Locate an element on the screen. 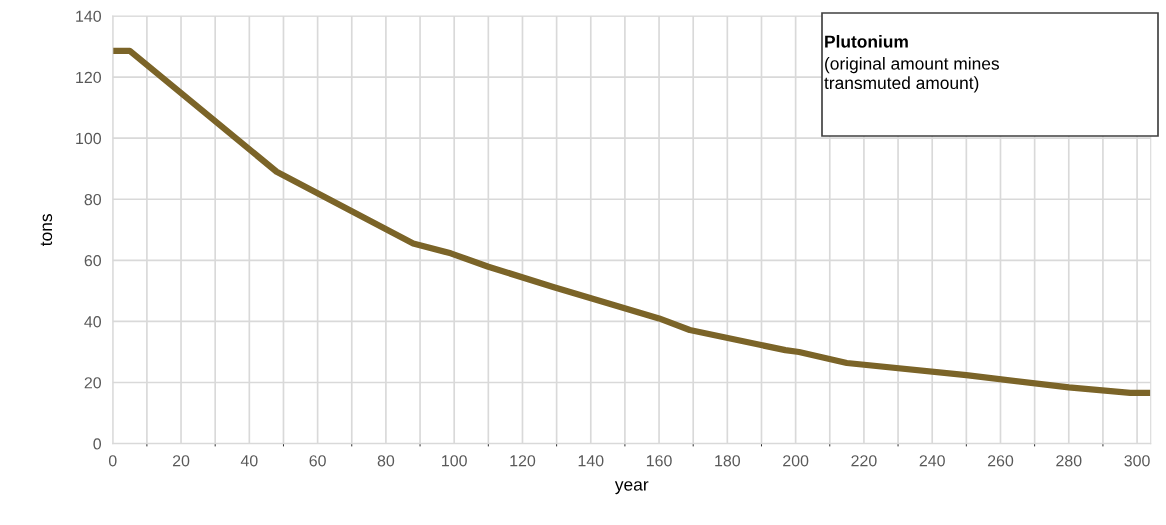 This screenshot has height=525, width=1166. x-tick-label: 60 is located at coordinates (317, 461).